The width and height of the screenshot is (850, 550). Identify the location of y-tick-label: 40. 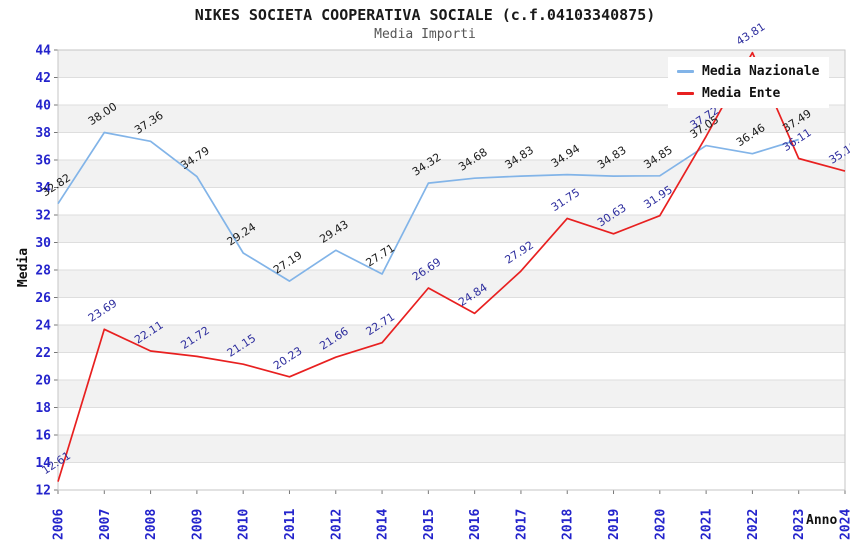
(43, 106).